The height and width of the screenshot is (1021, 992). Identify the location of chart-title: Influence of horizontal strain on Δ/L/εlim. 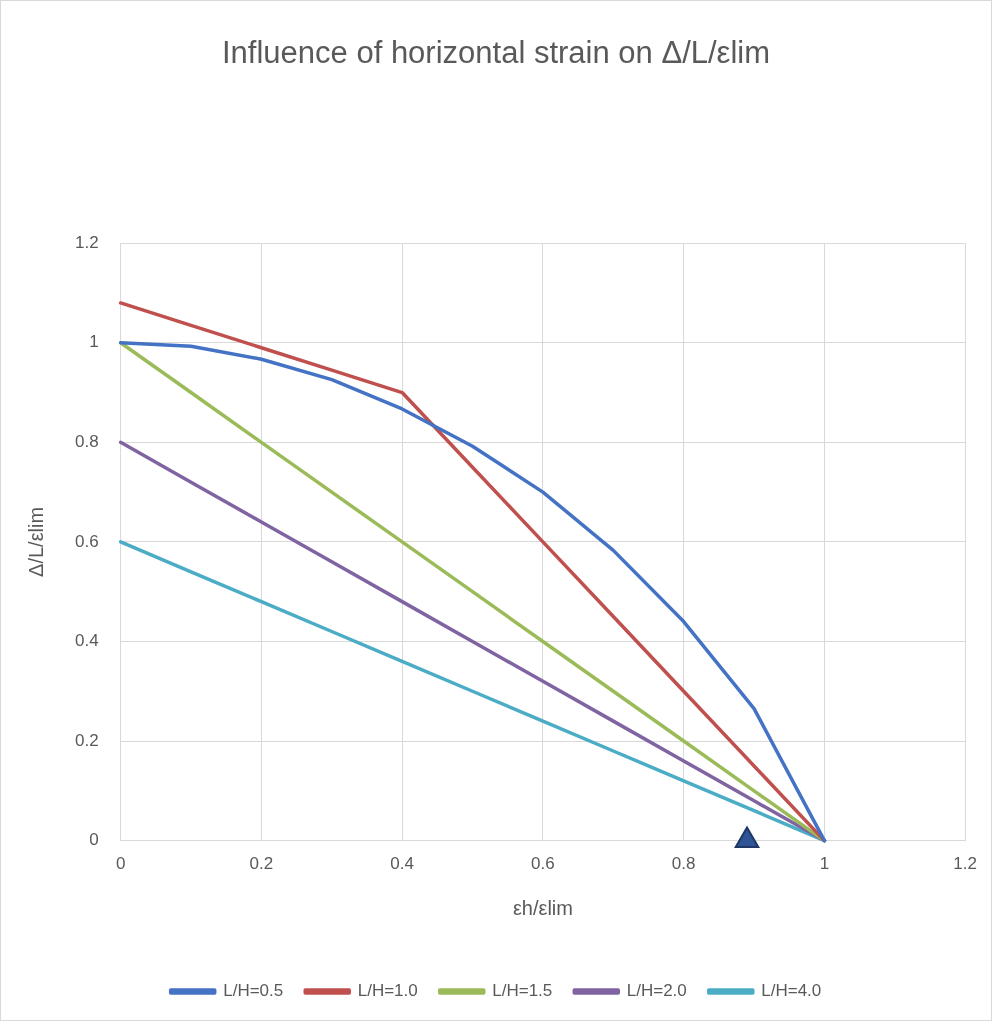
(496, 53).